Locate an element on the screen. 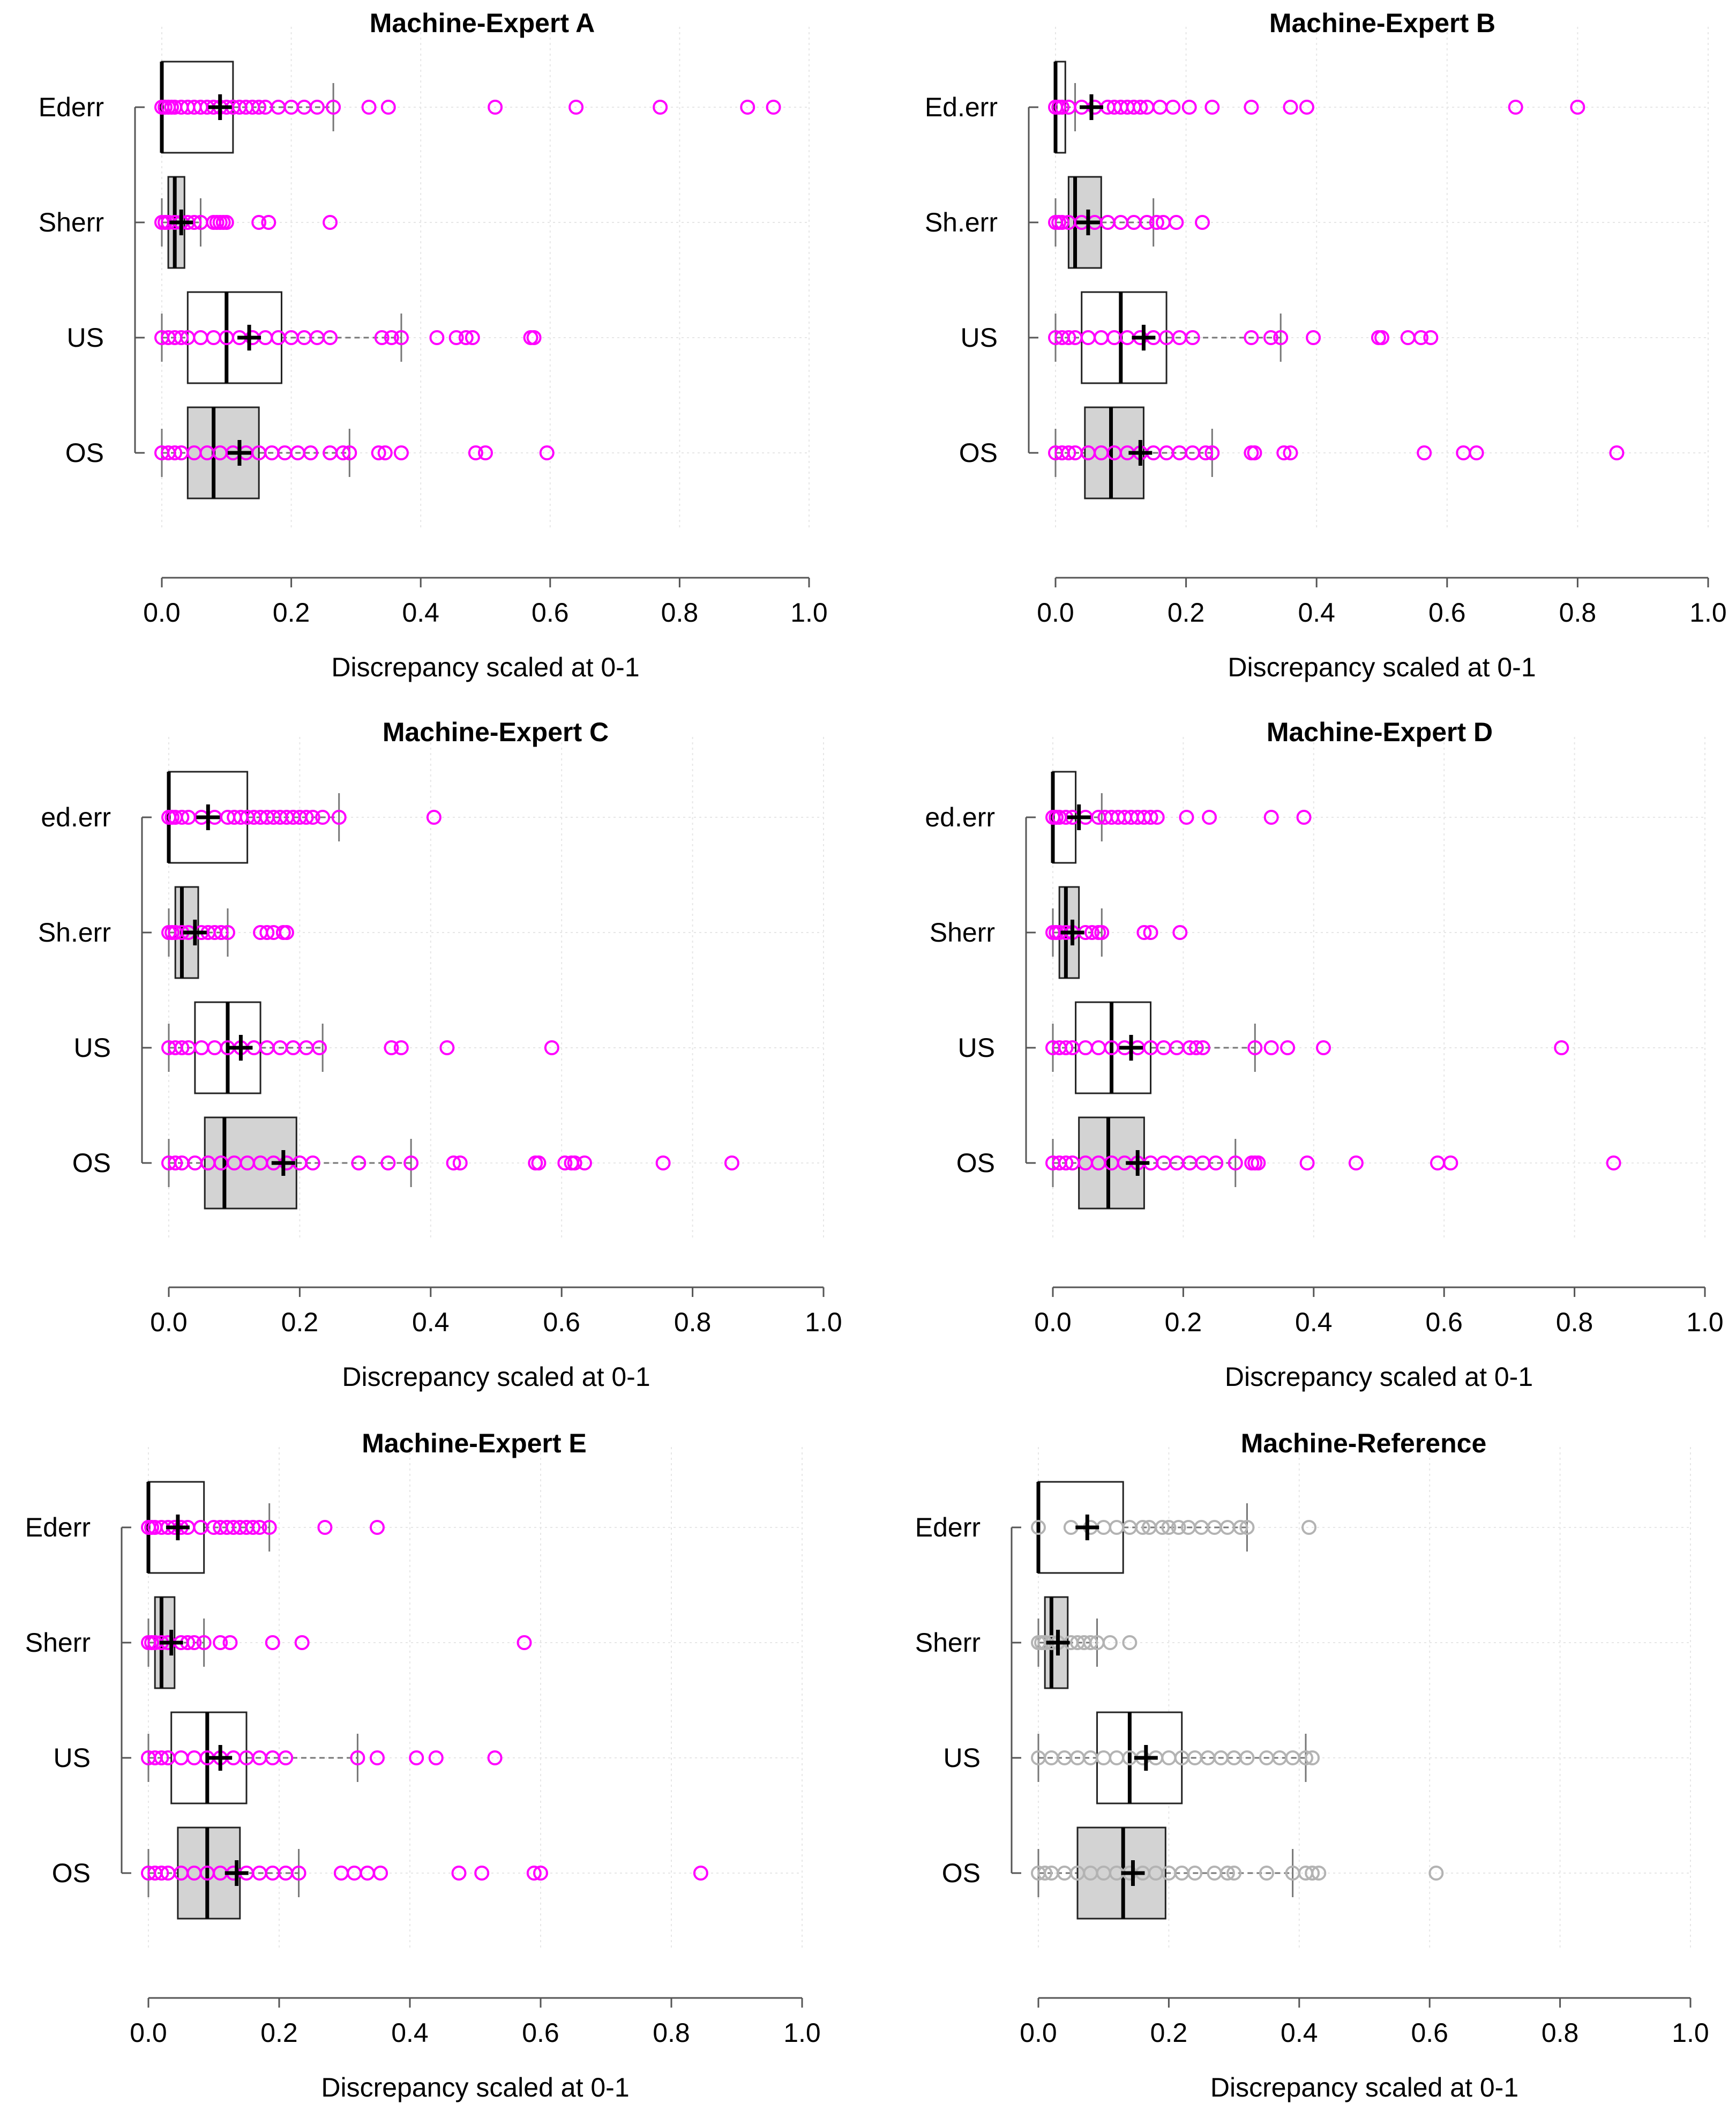  box-ed-err is located at coordinates (1178, 818).